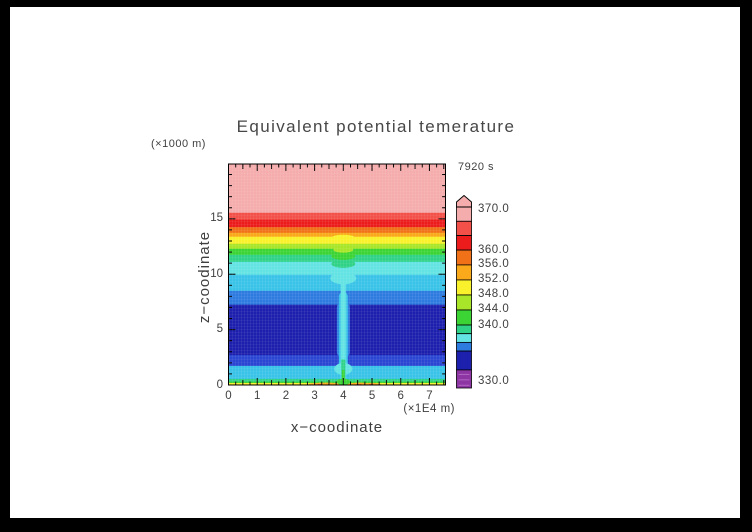 Image resolution: width=752 pixels, height=532 pixels. What do you see at coordinates (337, 427) in the screenshot?
I see `x-axis-title: x−coodinate` at bounding box center [337, 427].